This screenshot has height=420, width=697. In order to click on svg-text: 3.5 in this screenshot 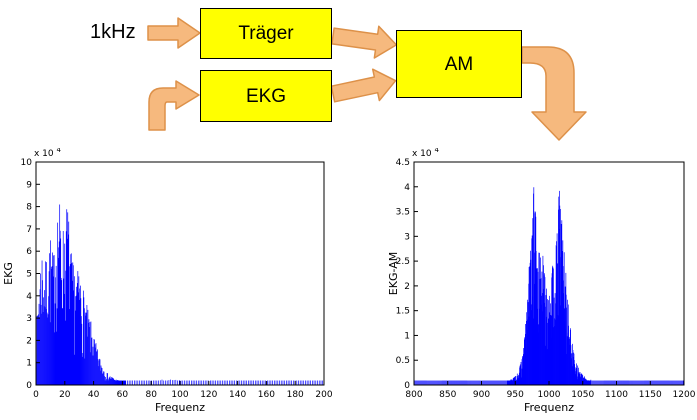, I will do `click(403, 213)`.